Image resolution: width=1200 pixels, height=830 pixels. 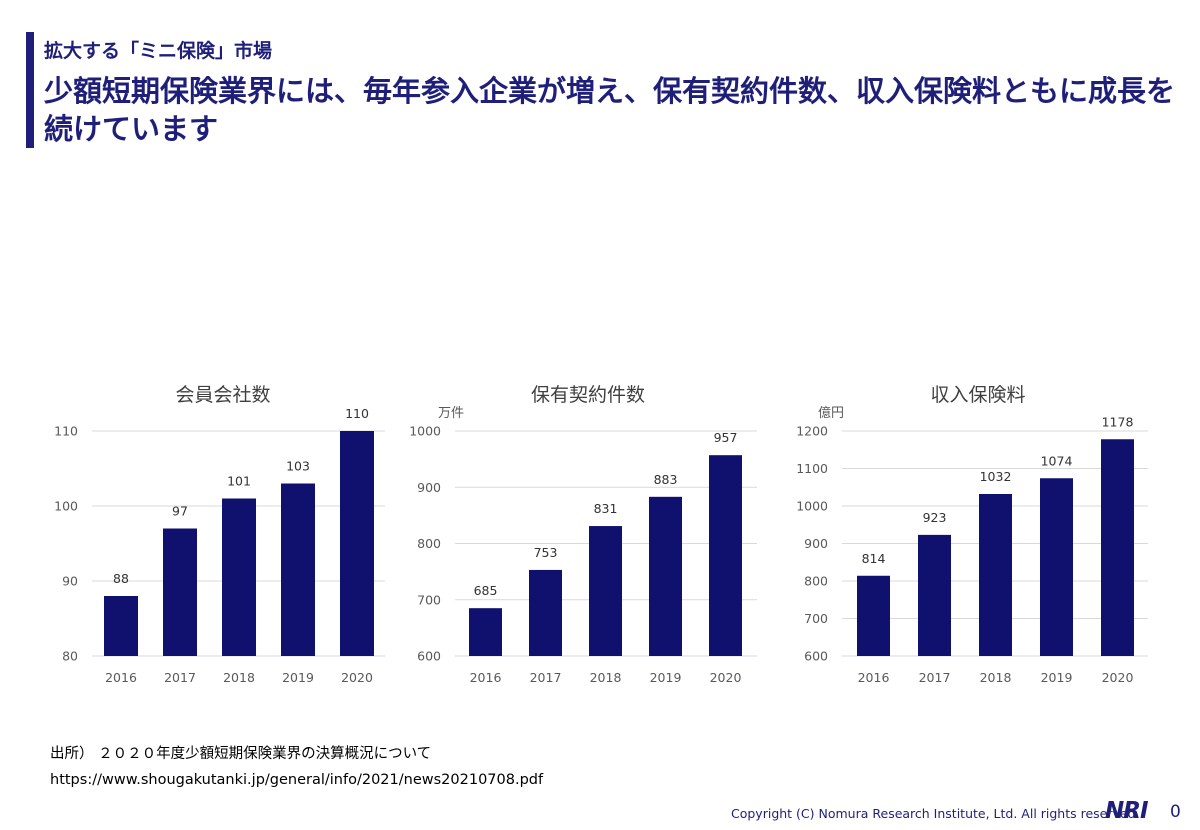 What do you see at coordinates (812, 431) in the screenshot?
I see `y-tick-label: 1200` at bounding box center [812, 431].